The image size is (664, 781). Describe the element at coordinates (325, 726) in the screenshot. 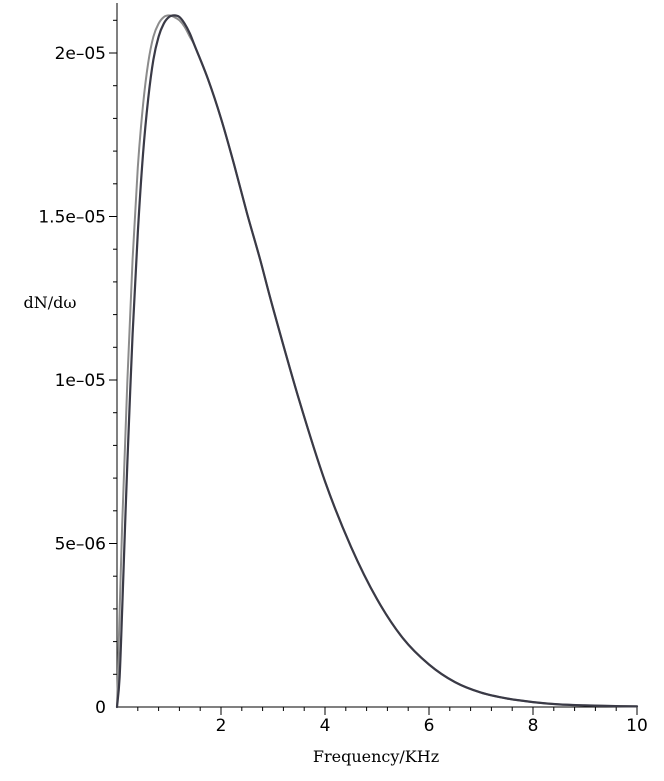

I see `x-tick-label: 4` at that location.